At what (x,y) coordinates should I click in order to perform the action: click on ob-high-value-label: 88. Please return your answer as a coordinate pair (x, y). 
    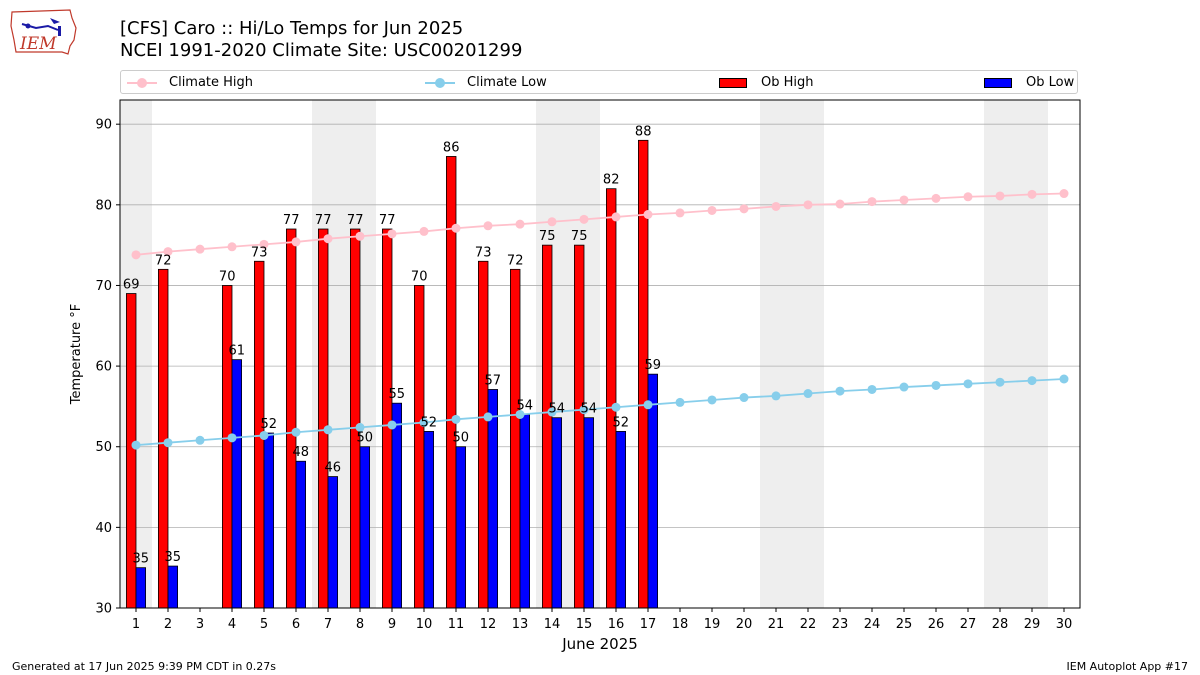
    Looking at the image, I should click on (643, 131).